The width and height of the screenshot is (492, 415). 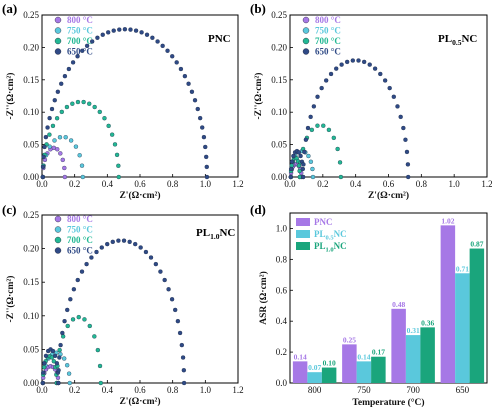 What do you see at coordinates (108, 184) in the screenshot?
I see `x-tick-label: 0.4` at bounding box center [108, 184].